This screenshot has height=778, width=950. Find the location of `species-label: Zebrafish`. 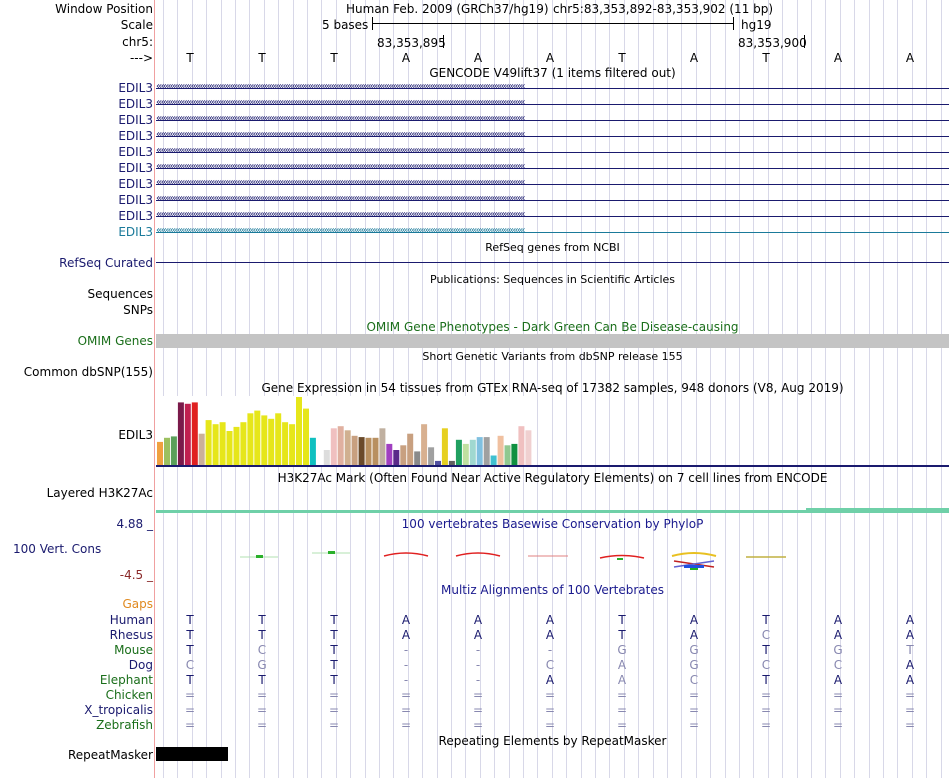

species-label: Zebrafish is located at coordinates (124, 725).